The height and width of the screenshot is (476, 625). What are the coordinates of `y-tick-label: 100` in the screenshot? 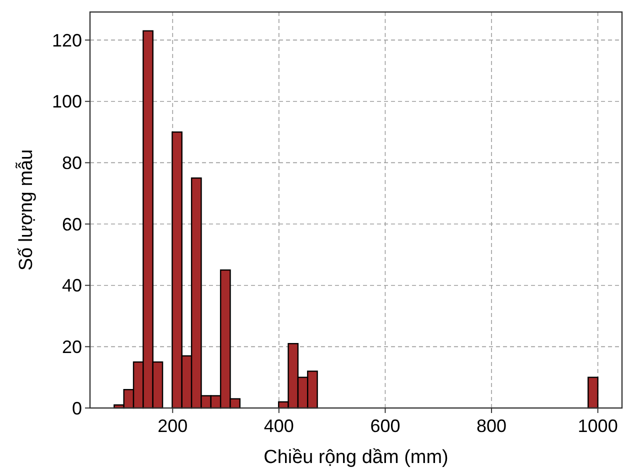 It's located at (67, 102).